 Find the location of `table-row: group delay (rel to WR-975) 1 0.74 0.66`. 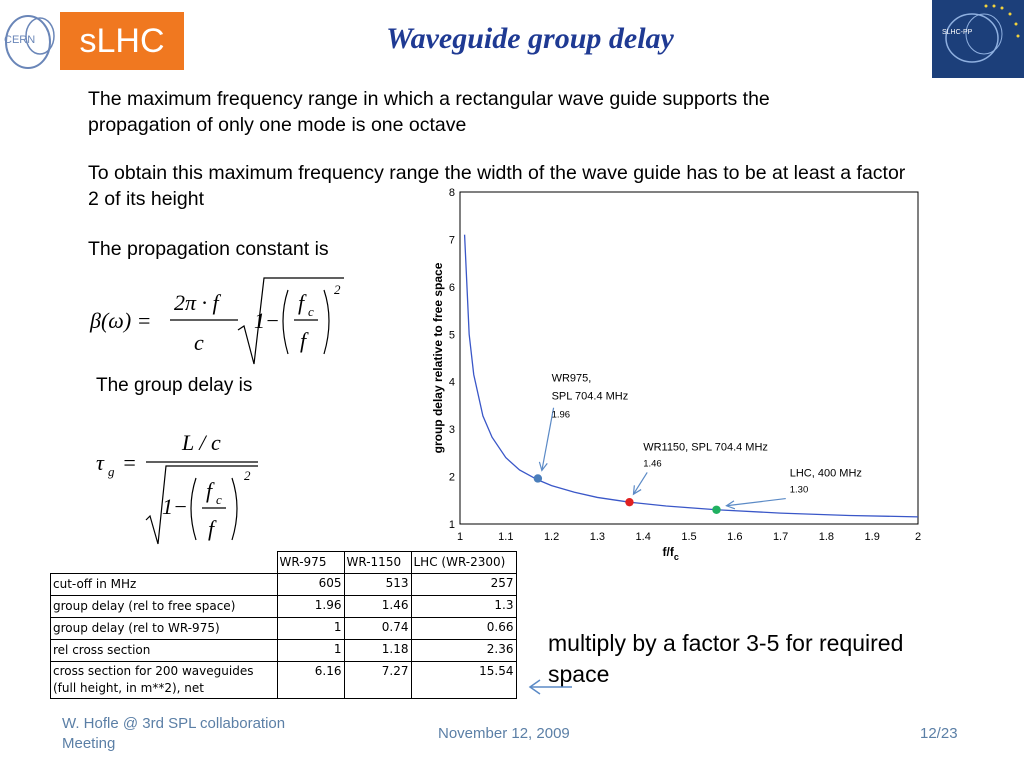

table-row: group delay (rel to WR-975) 1 0.74 0.66 is located at coordinates (283, 628).